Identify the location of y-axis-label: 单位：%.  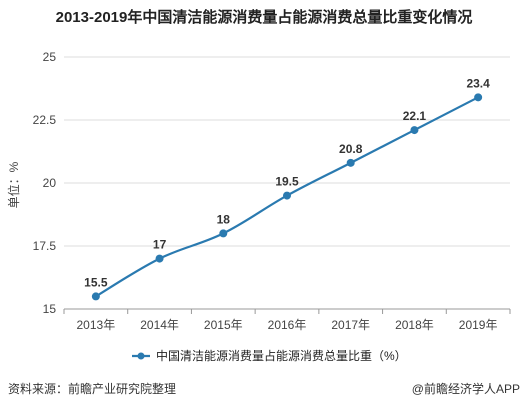
(13, 184).